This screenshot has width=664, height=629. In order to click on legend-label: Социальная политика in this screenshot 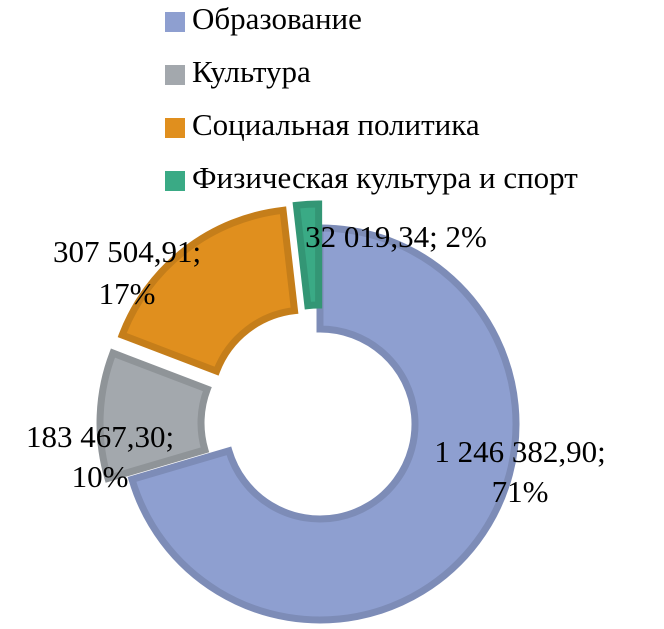, I will do `click(336, 124)`.